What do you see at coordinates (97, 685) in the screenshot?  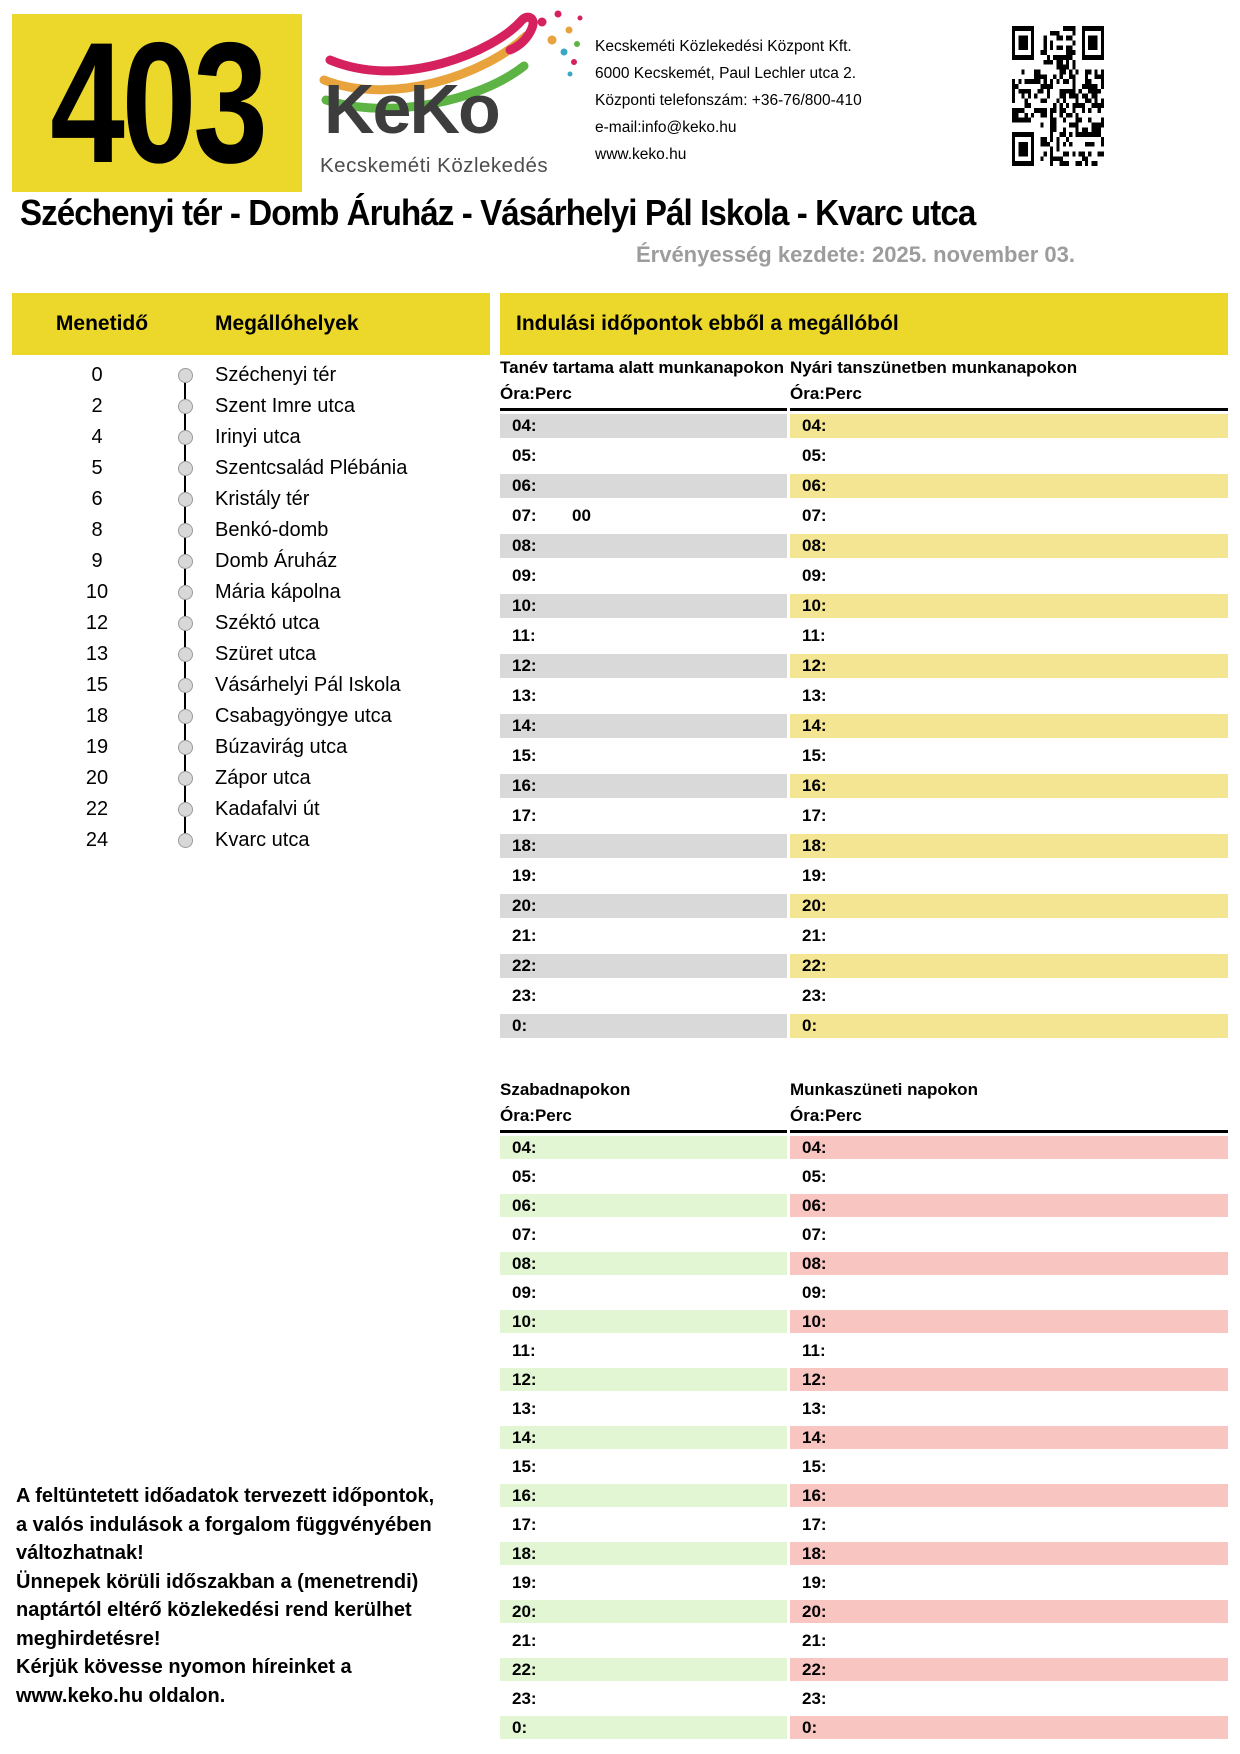 I see `travel-time: 15` at bounding box center [97, 685].